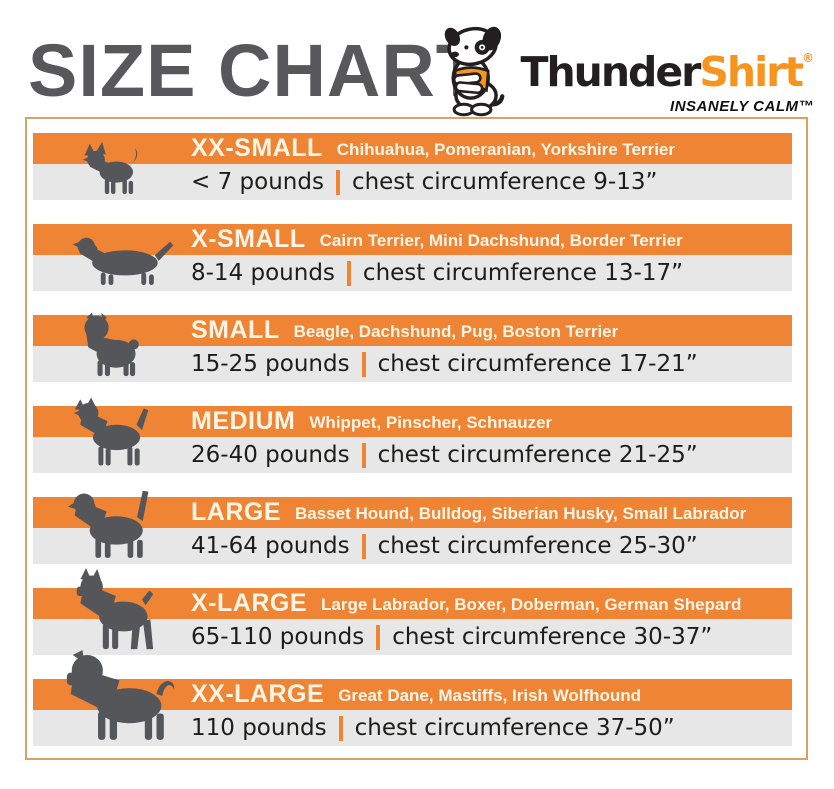  What do you see at coordinates (610, 72) in the screenshot?
I see `brand-thunder: Thunder` at bounding box center [610, 72].